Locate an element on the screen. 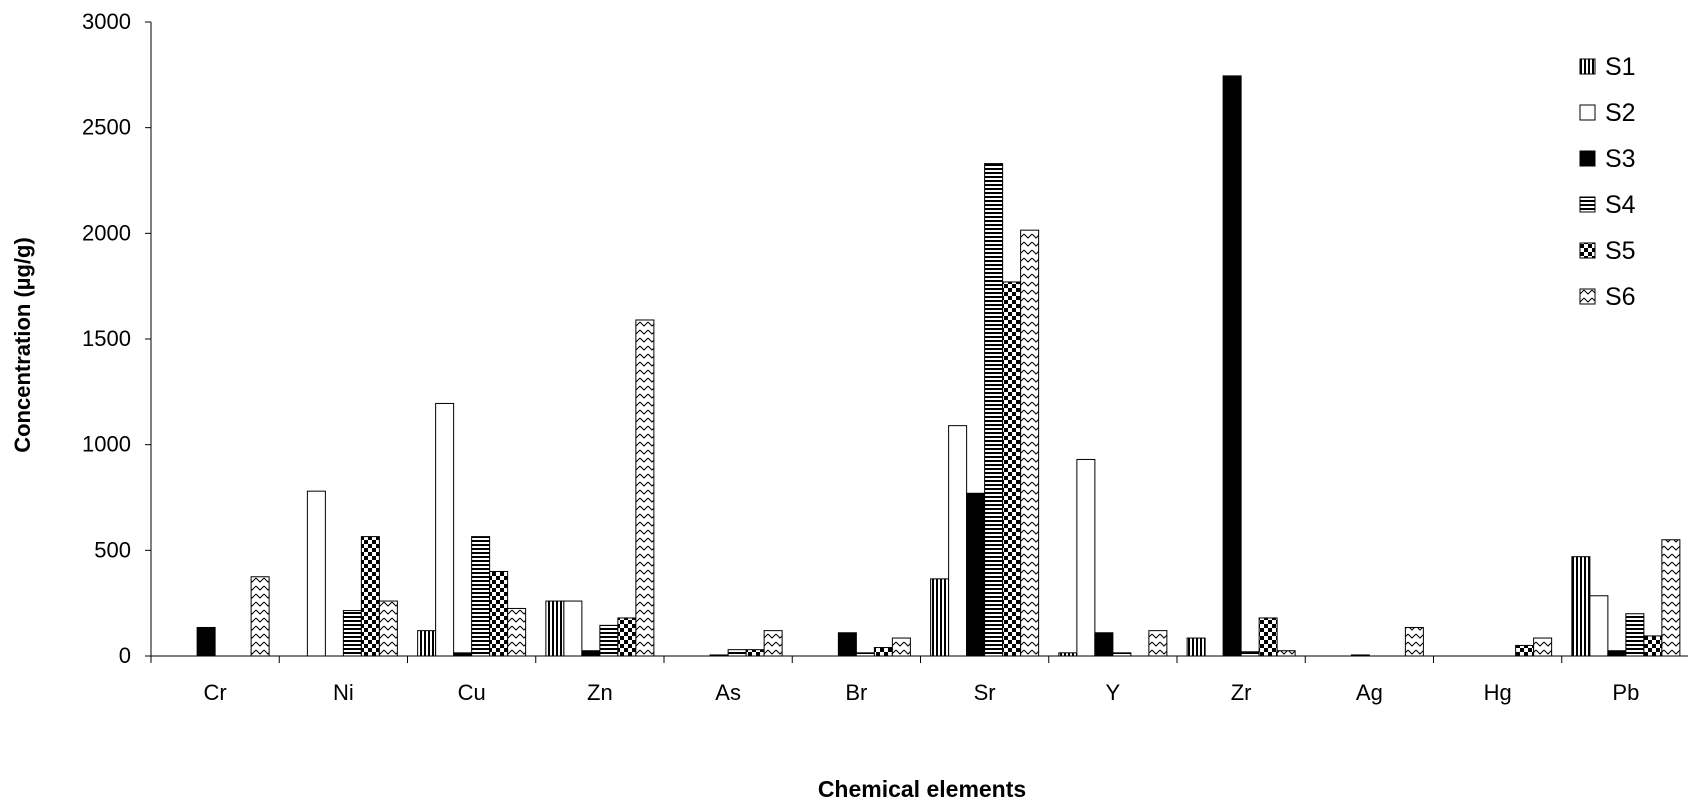 The width and height of the screenshot is (1688, 807). bar-s5-pb is located at coordinates (1653, 646).